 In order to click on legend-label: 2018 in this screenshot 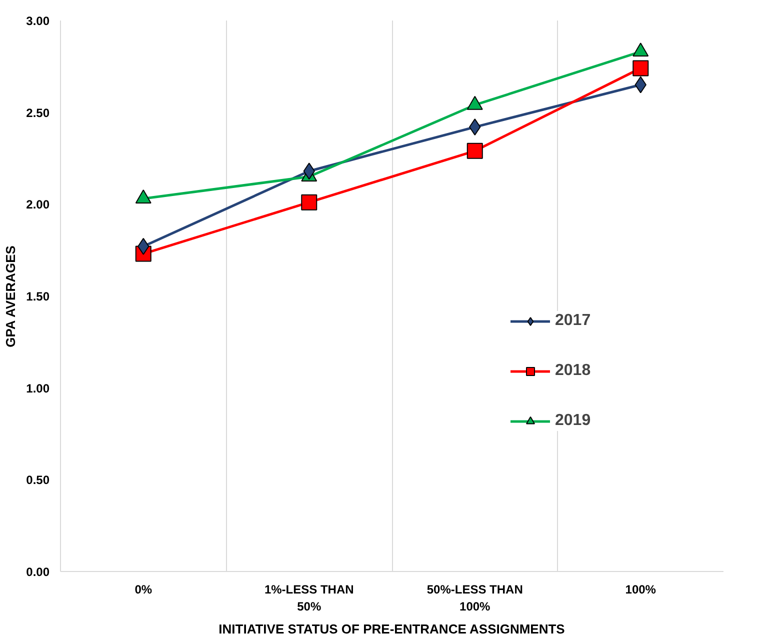, I will do `click(573, 371)`.